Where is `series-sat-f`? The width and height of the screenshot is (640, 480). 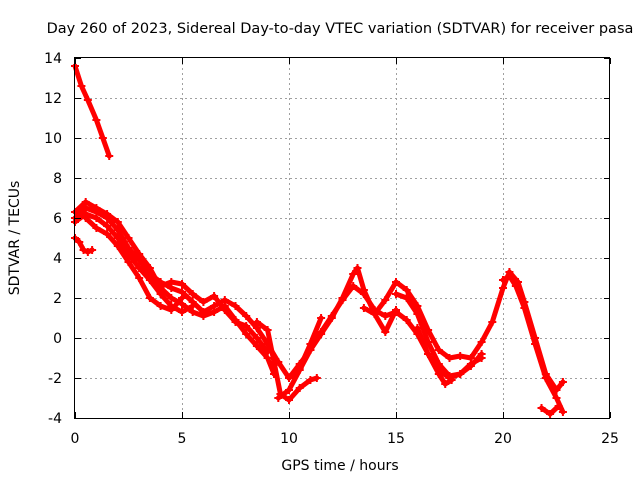
series-sat-f is located at coordinates (133, 264).